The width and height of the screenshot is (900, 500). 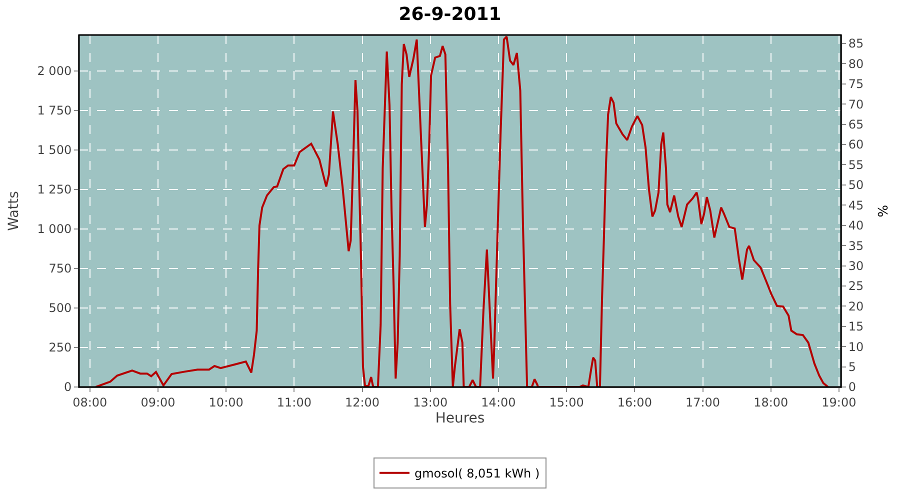 I want to click on x-tick-label: 14:00, so click(x=498, y=402).